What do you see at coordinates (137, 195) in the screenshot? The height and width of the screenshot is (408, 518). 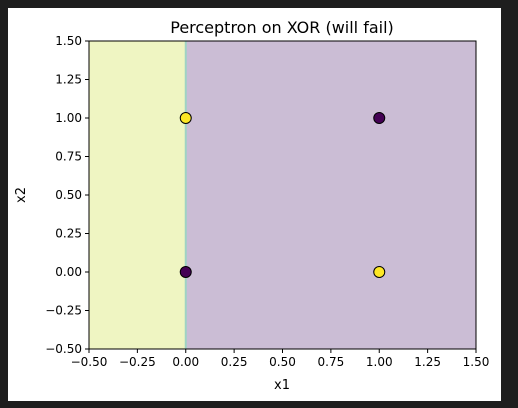 I see `class-1-region` at bounding box center [137, 195].